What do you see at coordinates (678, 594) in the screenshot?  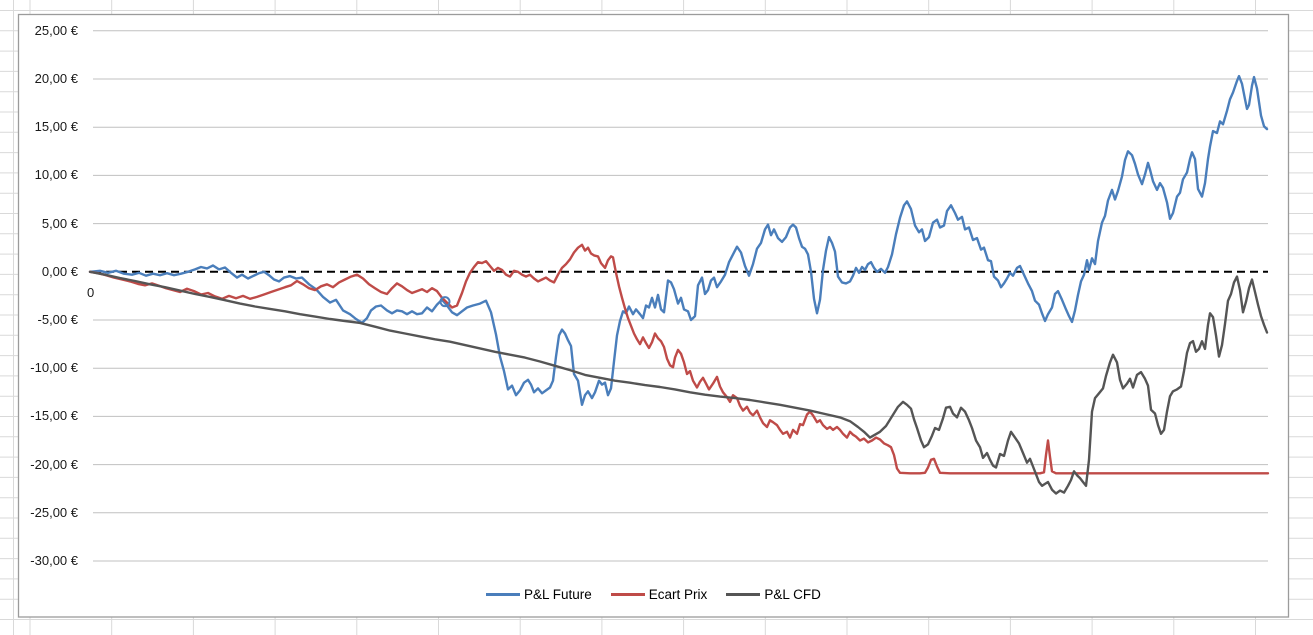 I see `legend-label-ecart-prix: Ecart Prix` at bounding box center [678, 594].